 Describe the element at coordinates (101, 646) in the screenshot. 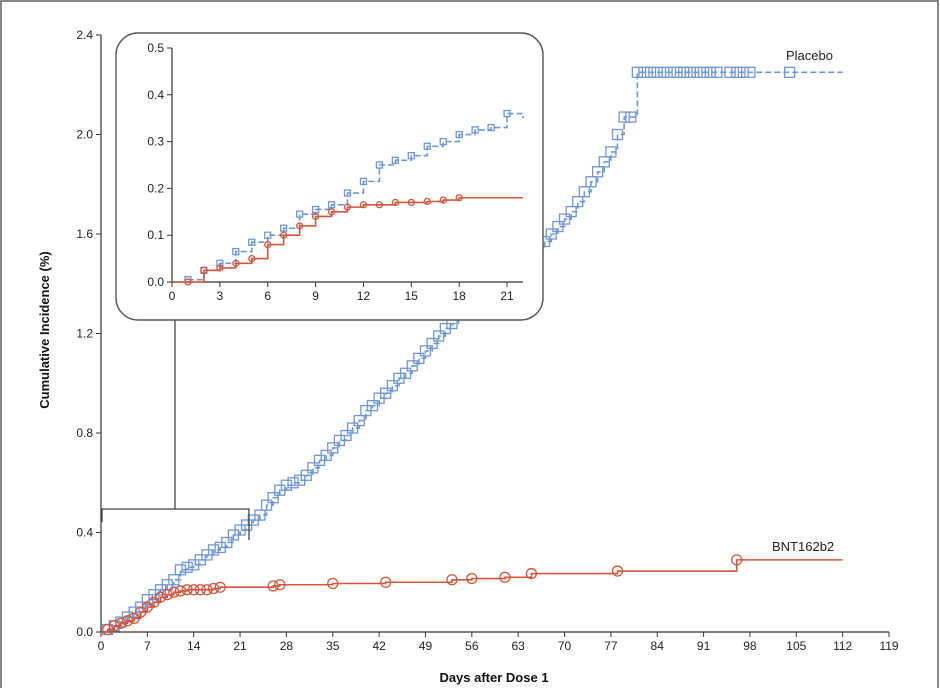

I see `x-tick-label: 0` at that location.